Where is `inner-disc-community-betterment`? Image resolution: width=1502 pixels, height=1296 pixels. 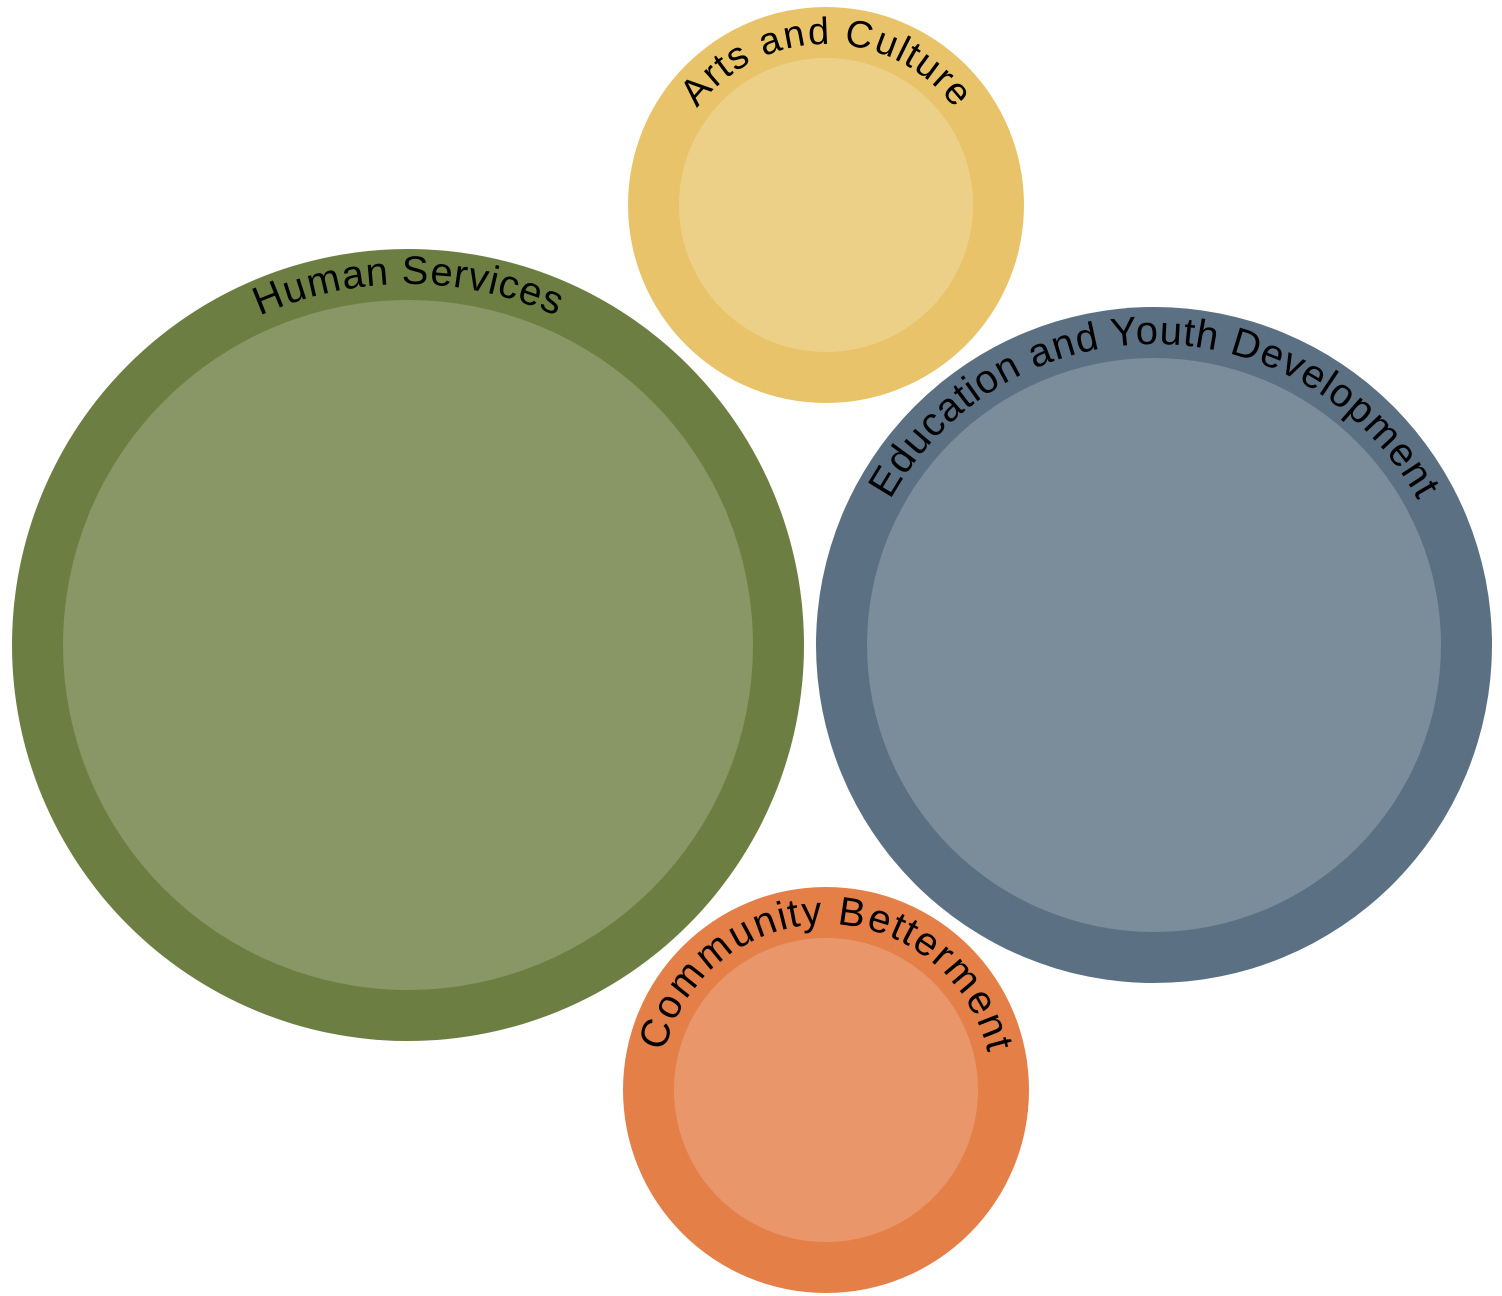 inner-disc-community-betterment is located at coordinates (826, 1090).